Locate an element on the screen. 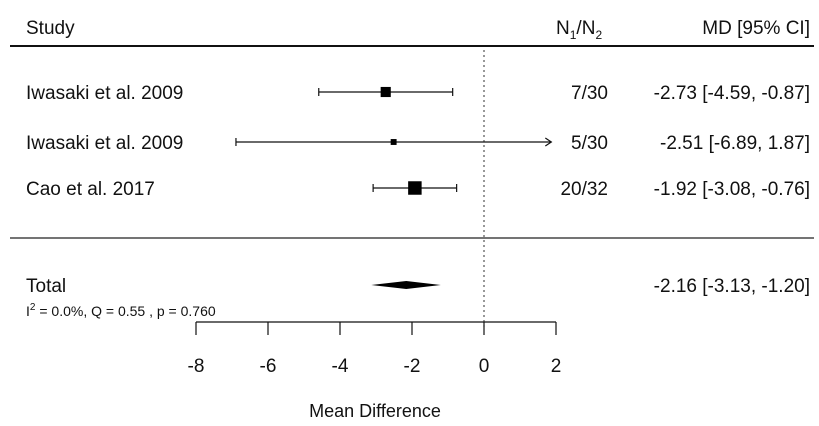 This screenshot has width=819, height=426. summary-diamond is located at coordinates (406, 285).